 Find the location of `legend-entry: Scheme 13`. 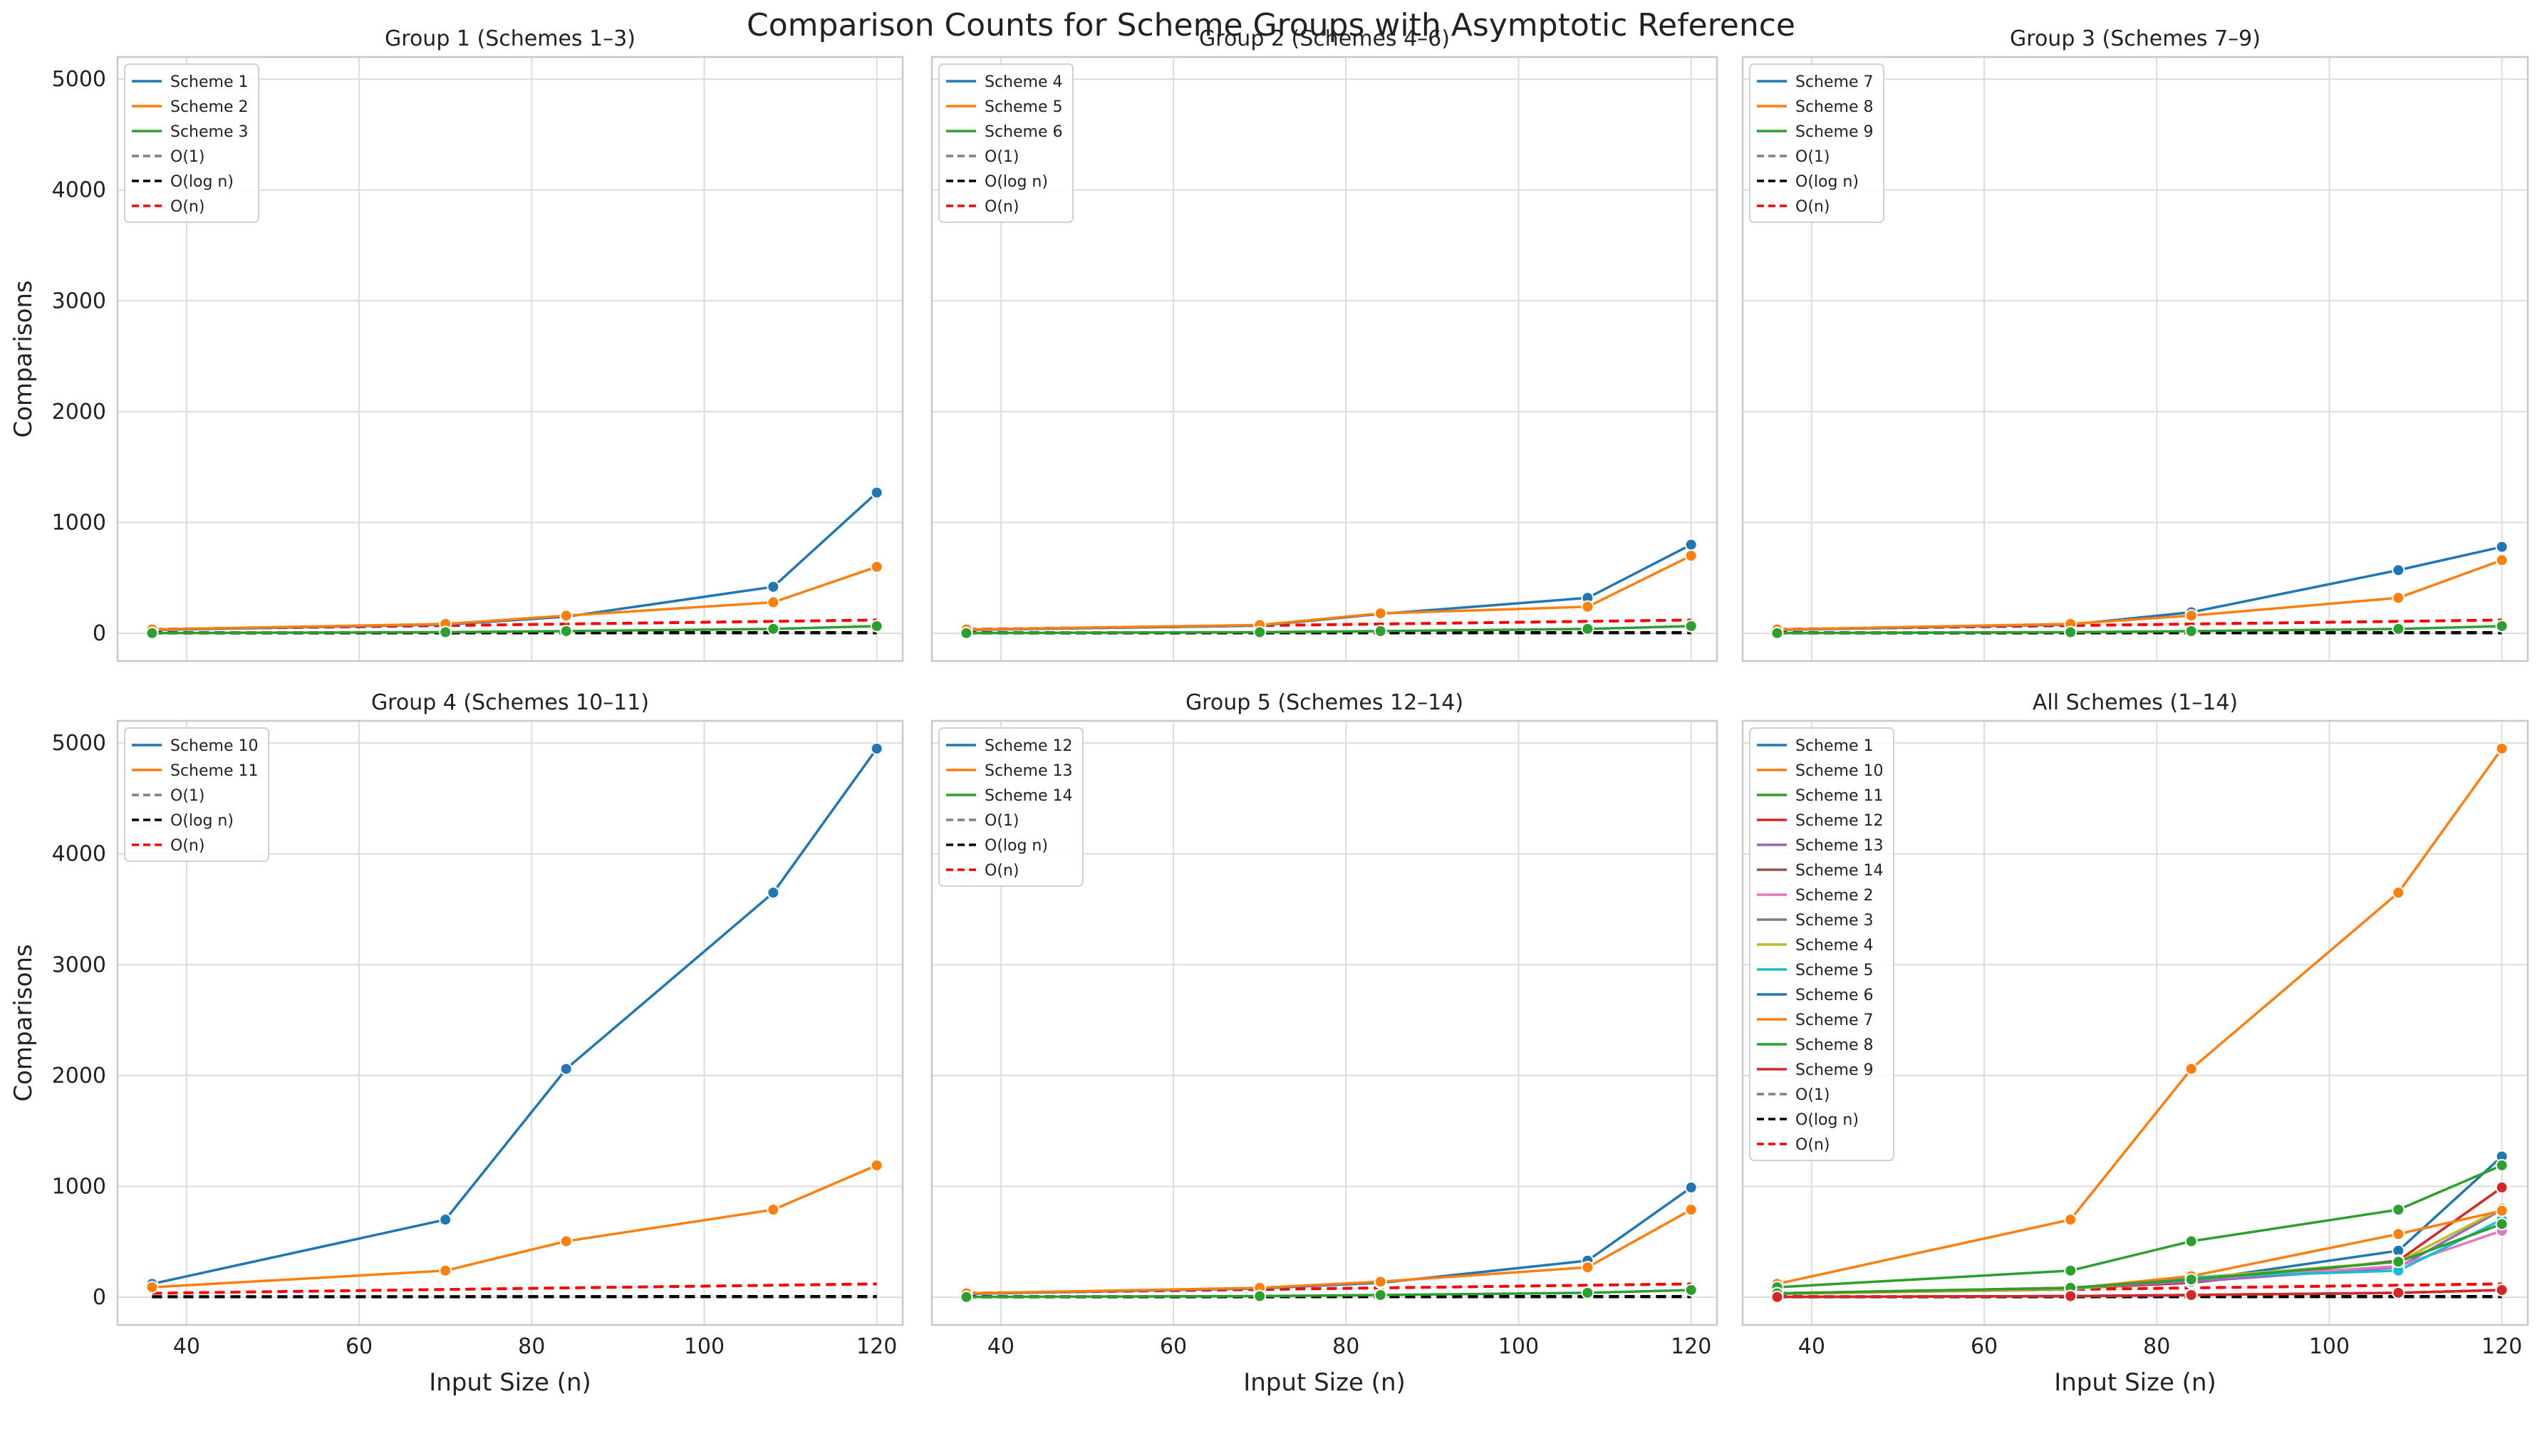

legend-entry: Scheme 13 is located at coordinates (1029, 771).